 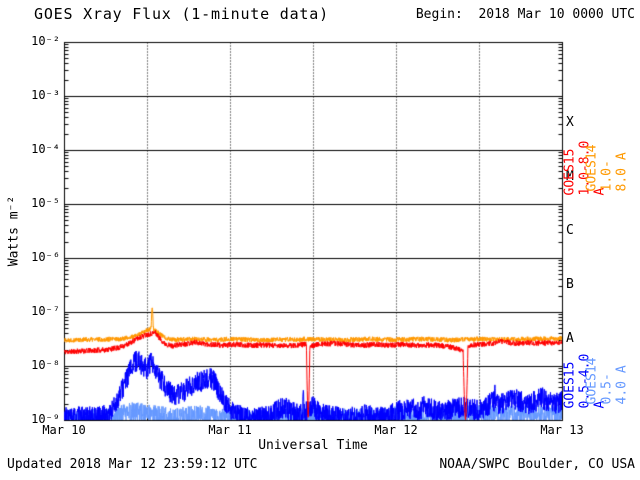 What do you see at coordinates (45, 149) in the screenshot?
I see `y-tick-label: 10⁻⁴` at bounding box center [45, 149].